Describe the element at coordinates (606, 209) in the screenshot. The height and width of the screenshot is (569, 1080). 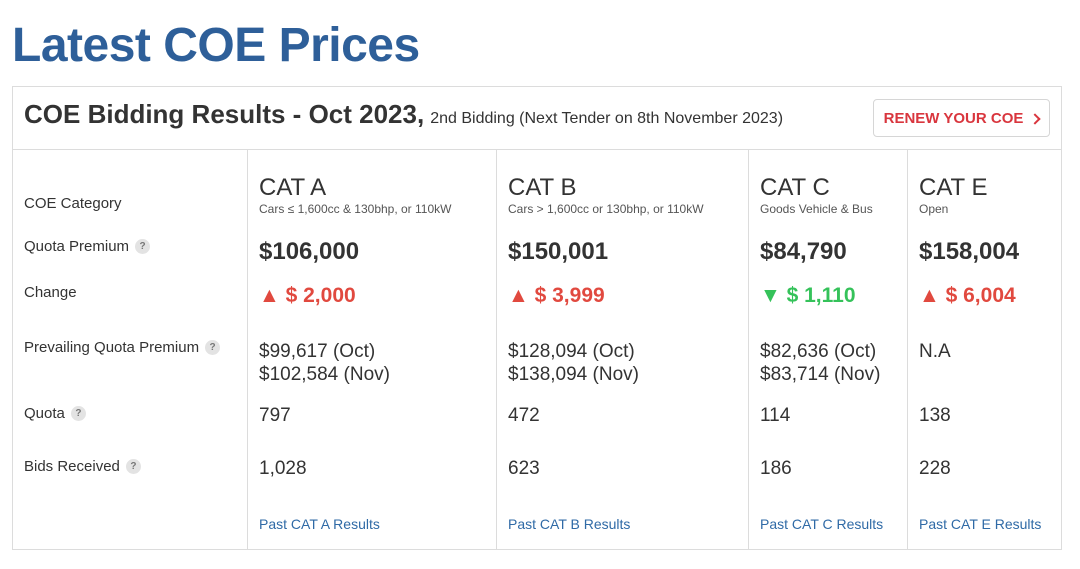
I see `category-description: Cars > 1,600cc or 130bhp, or 110kW` at that location.